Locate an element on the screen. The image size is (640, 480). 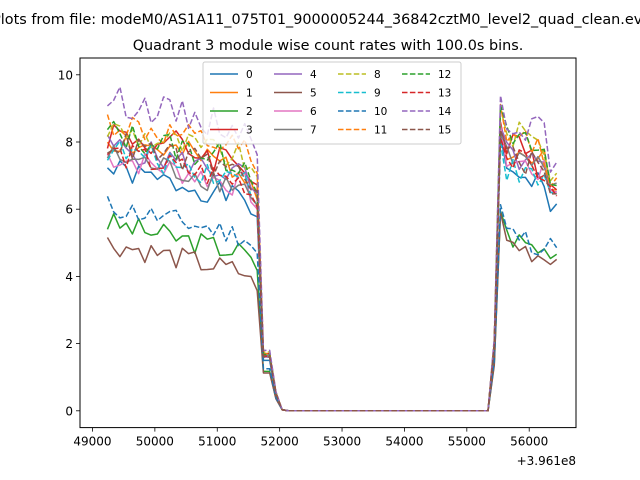
y-tick-label: 0 is located at coordinates (69, 411).